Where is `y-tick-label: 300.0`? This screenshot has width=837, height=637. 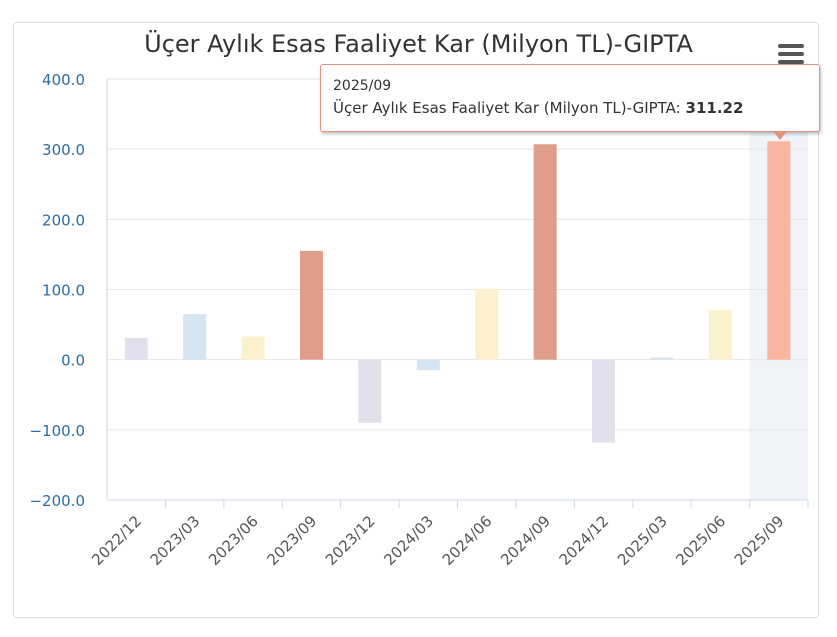 y-tick-label: 300.0 is located at coordinates (63, 150).